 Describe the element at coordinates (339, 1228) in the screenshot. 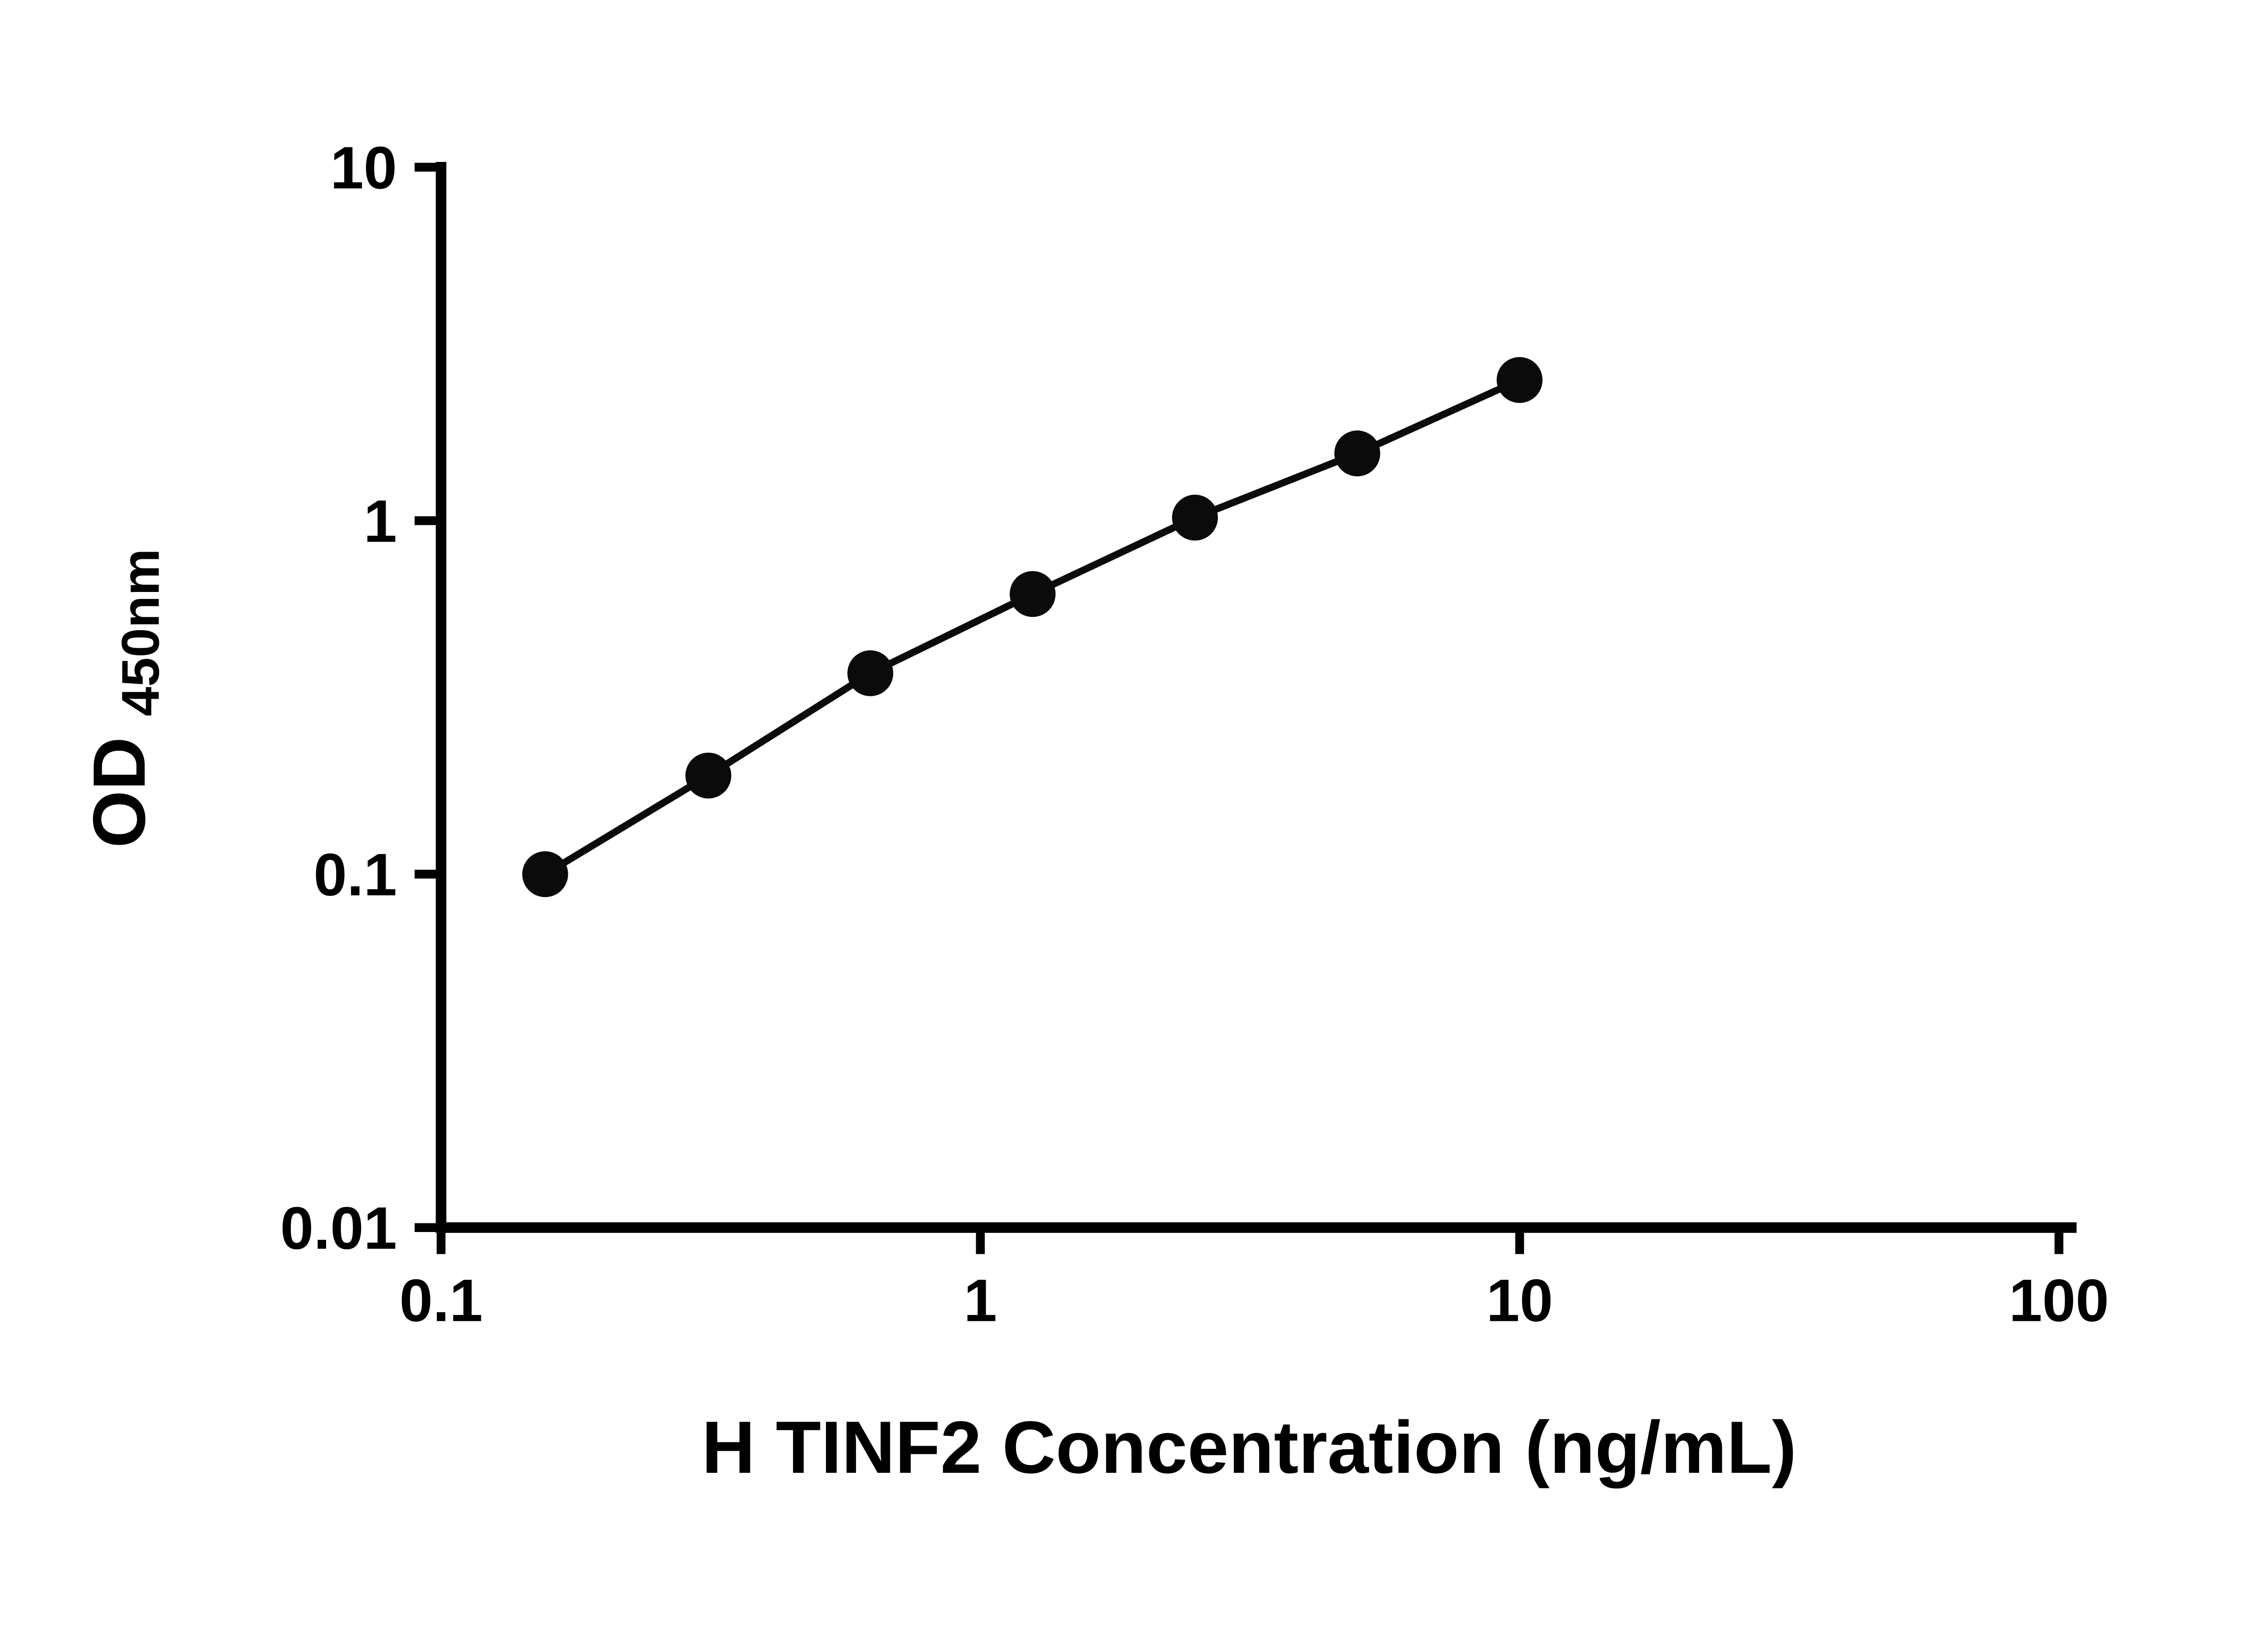

I see `y-tick-label: 0.01` at that location.